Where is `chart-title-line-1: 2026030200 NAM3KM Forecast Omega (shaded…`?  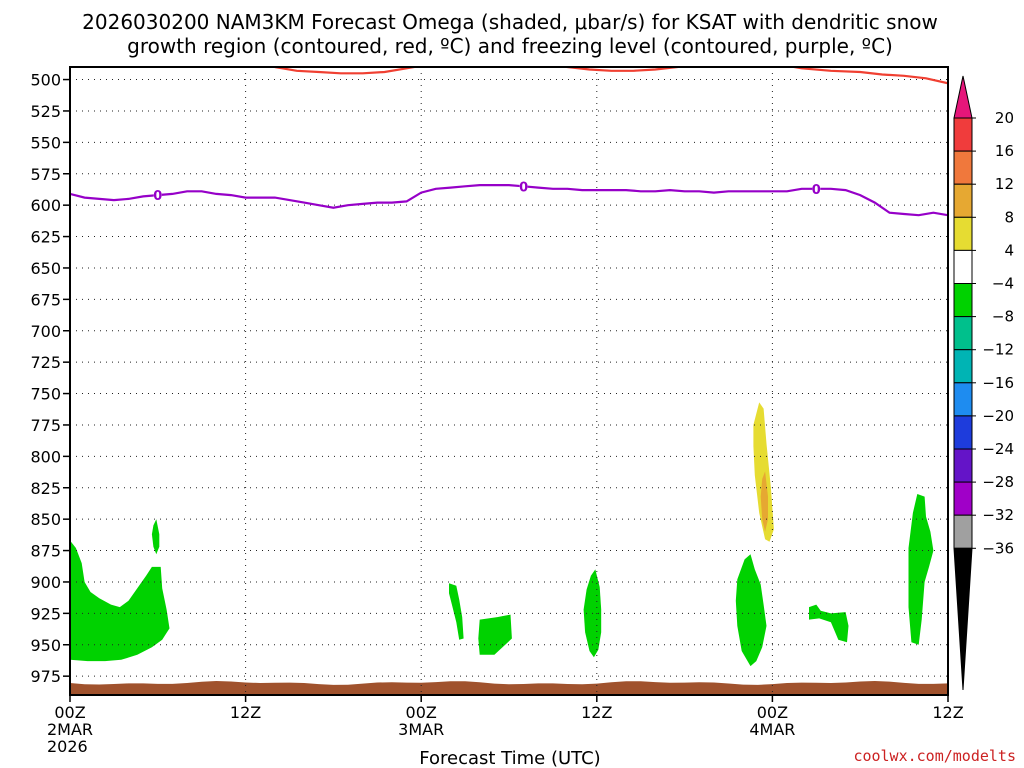 chart-title-line-1: 2026030200 NAM3KM Forecast Omega (shaded… is located at coordinates (510, 22).